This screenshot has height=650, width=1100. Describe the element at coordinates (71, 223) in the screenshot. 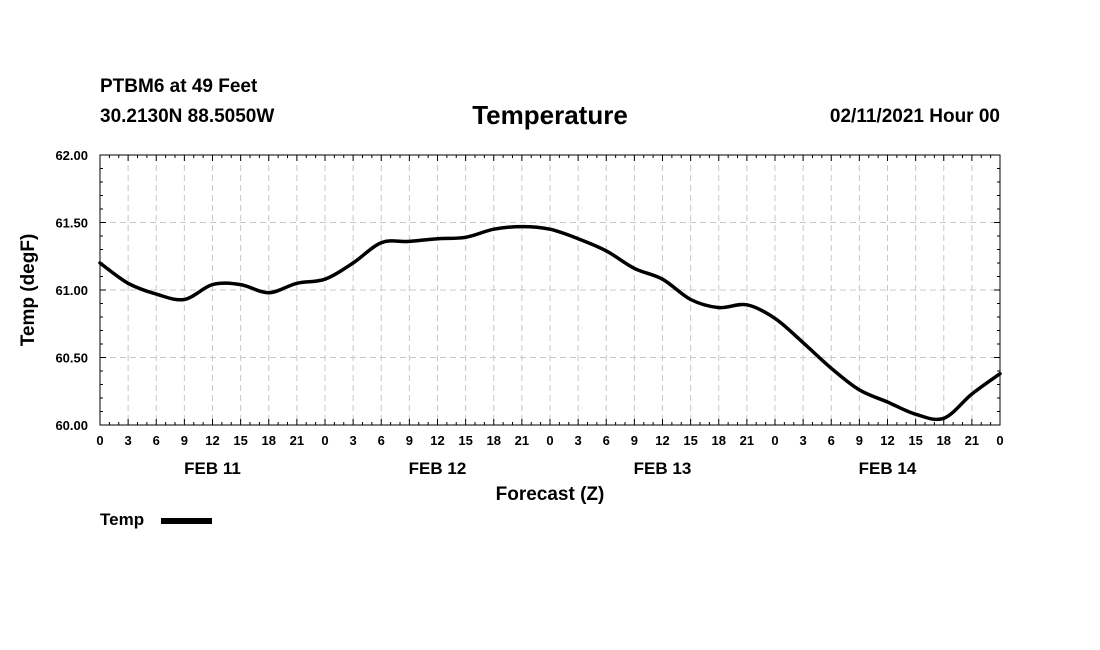

I see `y-tick-label: 61.50` at that location.